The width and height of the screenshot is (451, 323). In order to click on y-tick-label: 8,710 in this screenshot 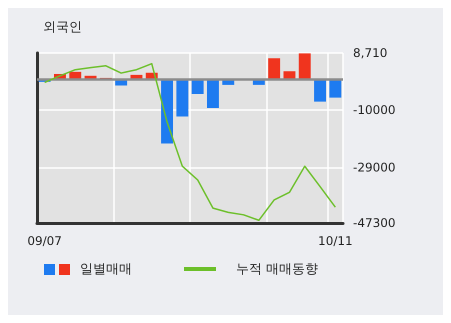, I will do `click(370, 53)`.